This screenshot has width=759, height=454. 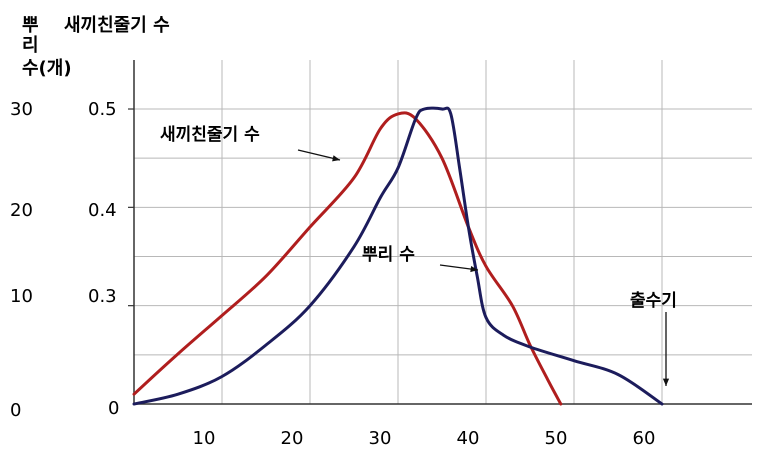 I want to click on y-tick-label-tillers: 0.3, so click(x=102, y=296).